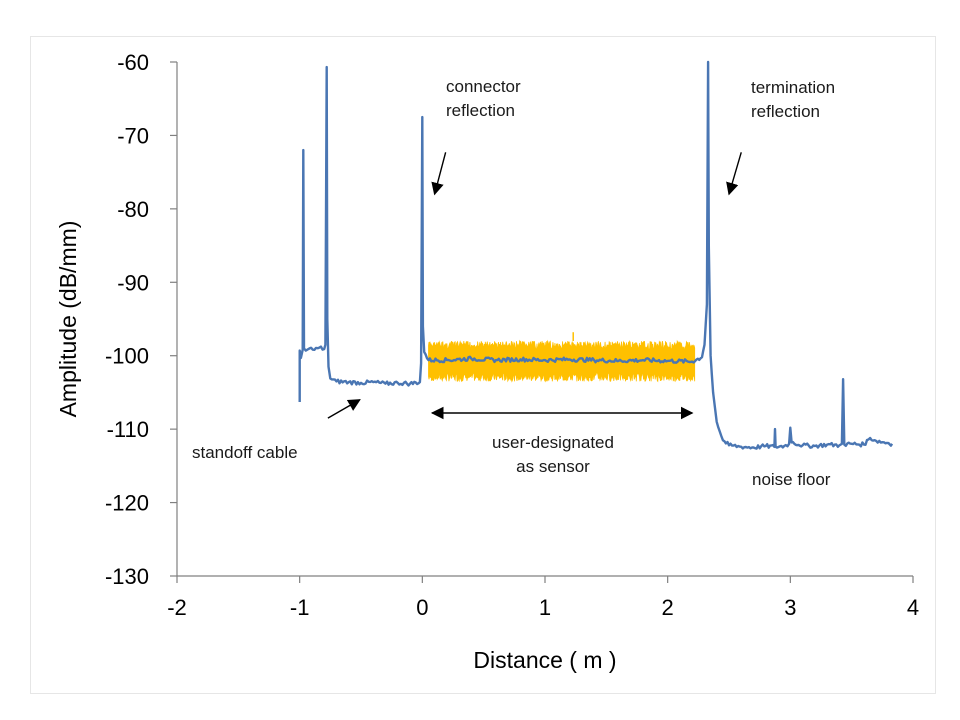 This screenshot has width=960, height=720. I want to click on annotation-termination-text: reflection, so click(785, 111).